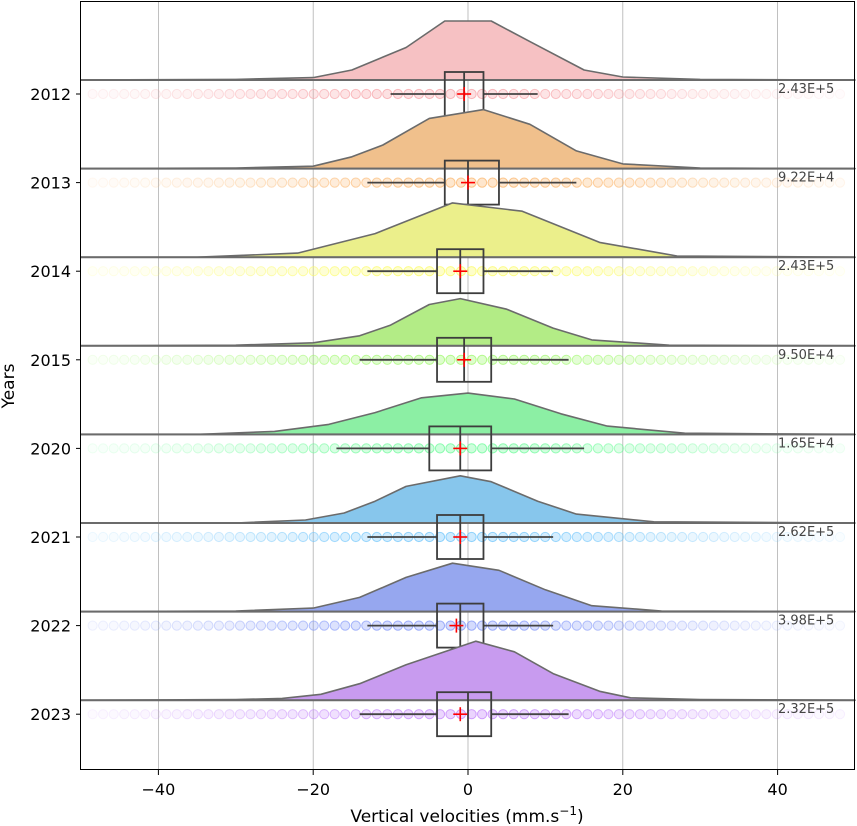 This screenshot has height=826, width=857. Describe the element at coordinates (466, 815) in the screenshot. I see `x-axis-label: Vertical velocities (mm.s−1)` at that location.